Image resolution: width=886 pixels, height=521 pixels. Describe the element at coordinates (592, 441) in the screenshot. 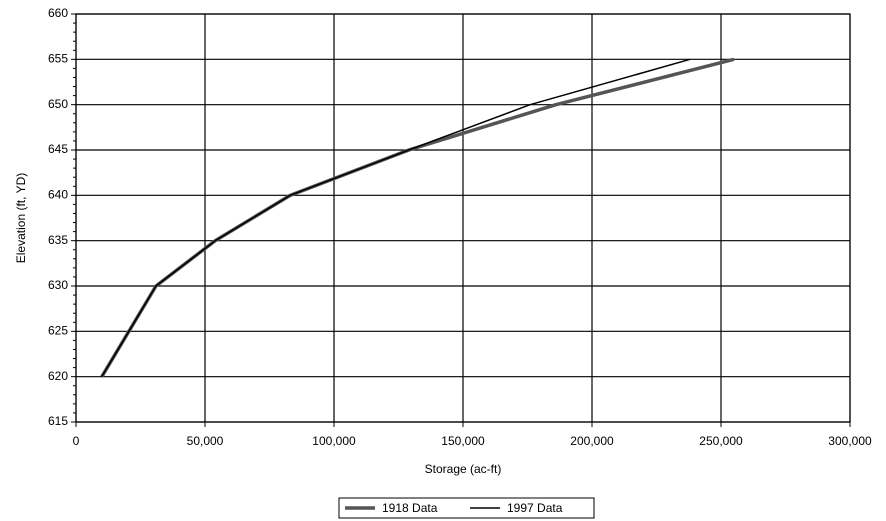

I see `x-tick-label: 200,000` at that location.